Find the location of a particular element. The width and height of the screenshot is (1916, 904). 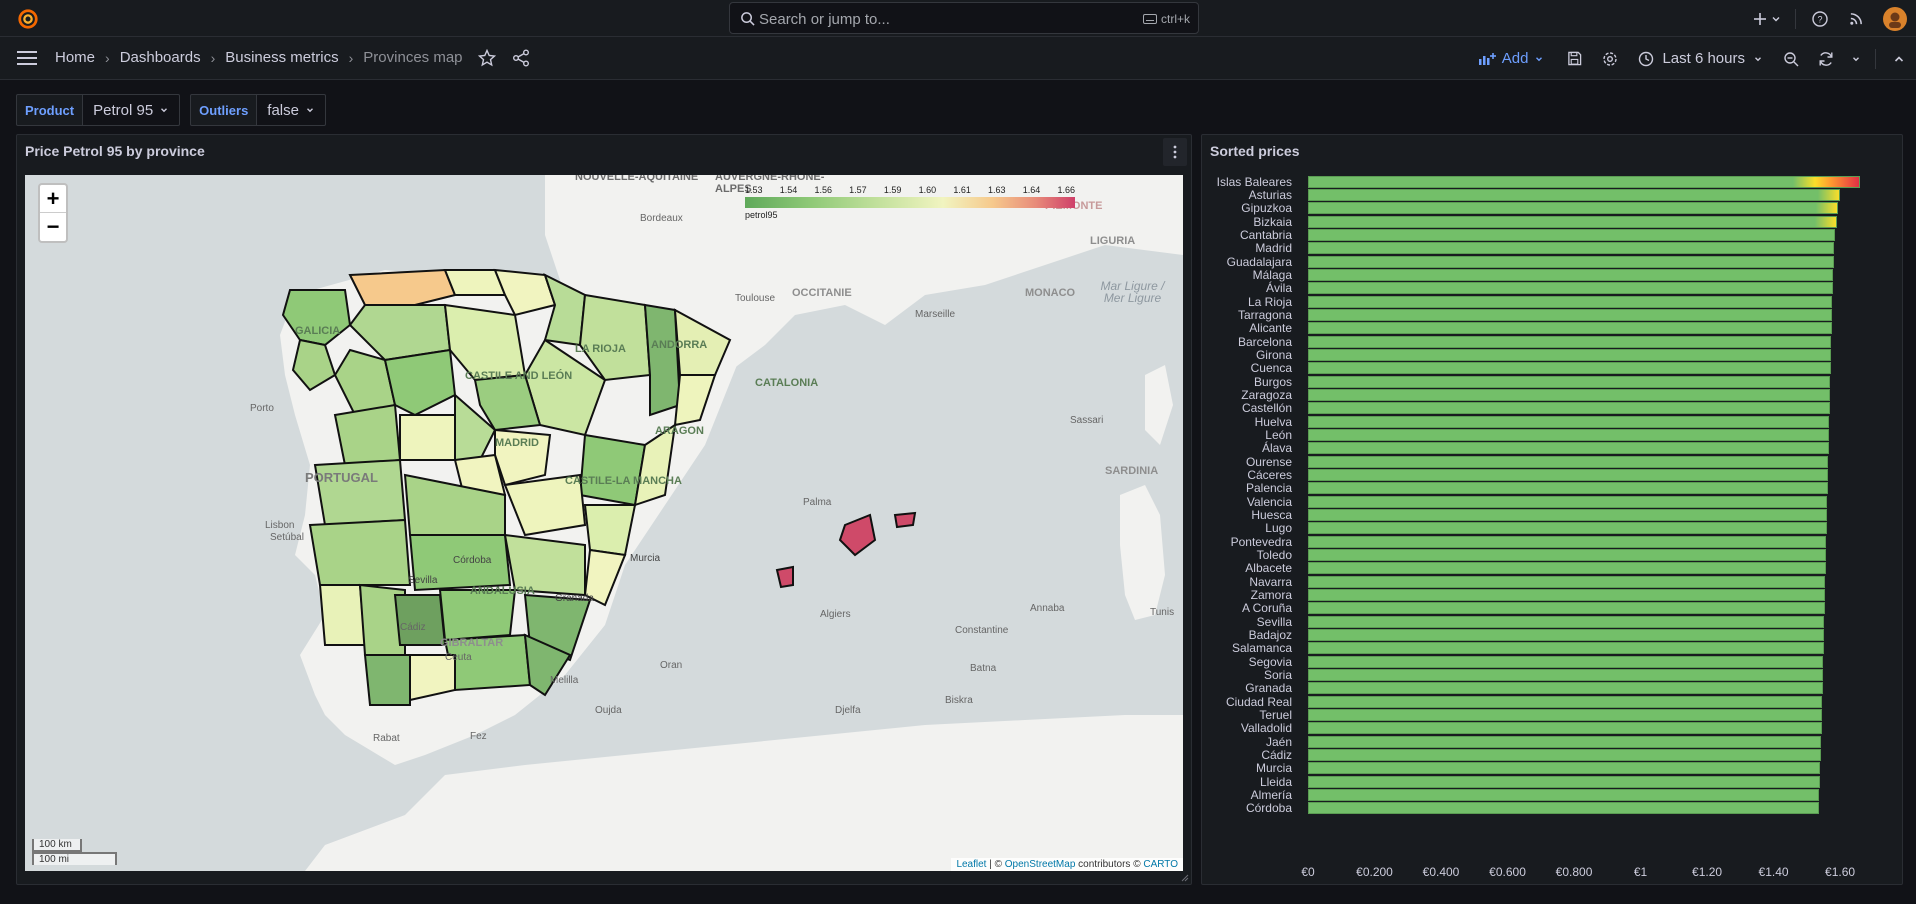

breadcrumb-current: Provinces map is located at coordinates (413, 57).